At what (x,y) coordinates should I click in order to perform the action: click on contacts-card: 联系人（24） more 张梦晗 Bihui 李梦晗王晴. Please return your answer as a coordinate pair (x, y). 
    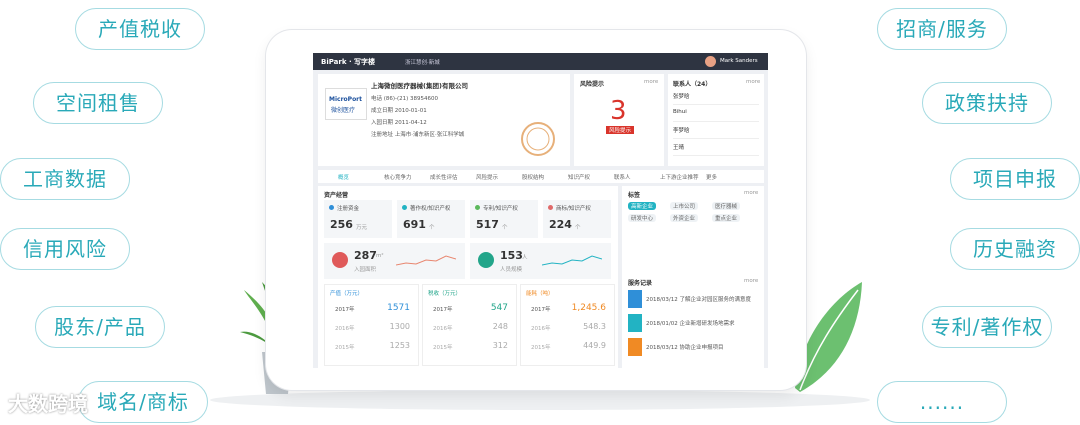
    Looking at the image, I should click on (716, 120).